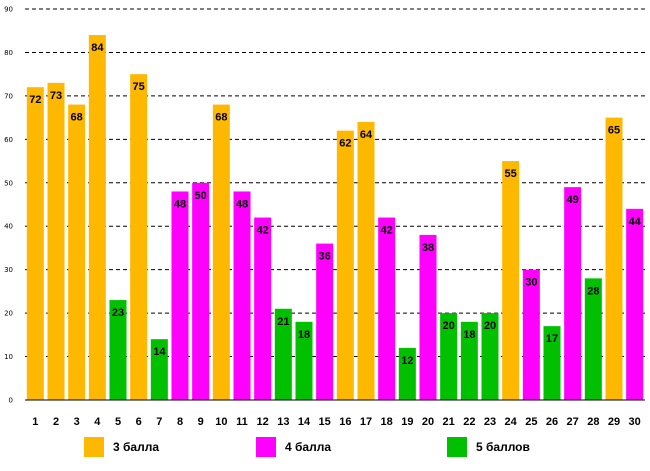 The height and width of the screenshot is (471, 650). I want to click on x-tick-label: 13, so click(283, 422).